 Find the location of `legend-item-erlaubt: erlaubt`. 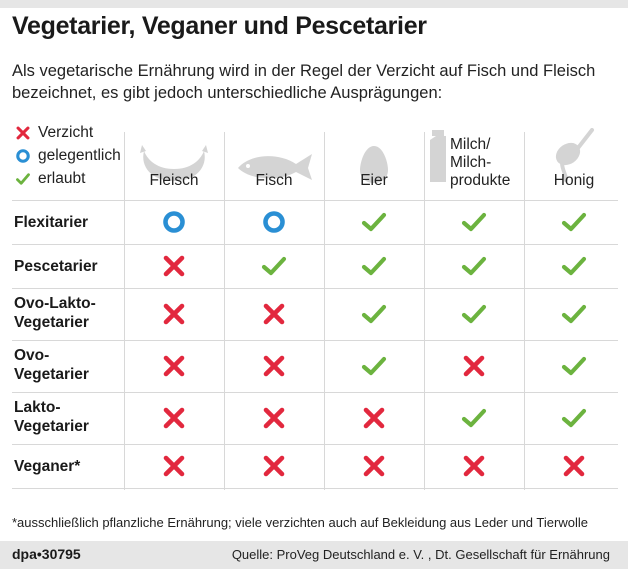

legend-item-erlaubt: erlaubt is located at coordinates (66, 178).